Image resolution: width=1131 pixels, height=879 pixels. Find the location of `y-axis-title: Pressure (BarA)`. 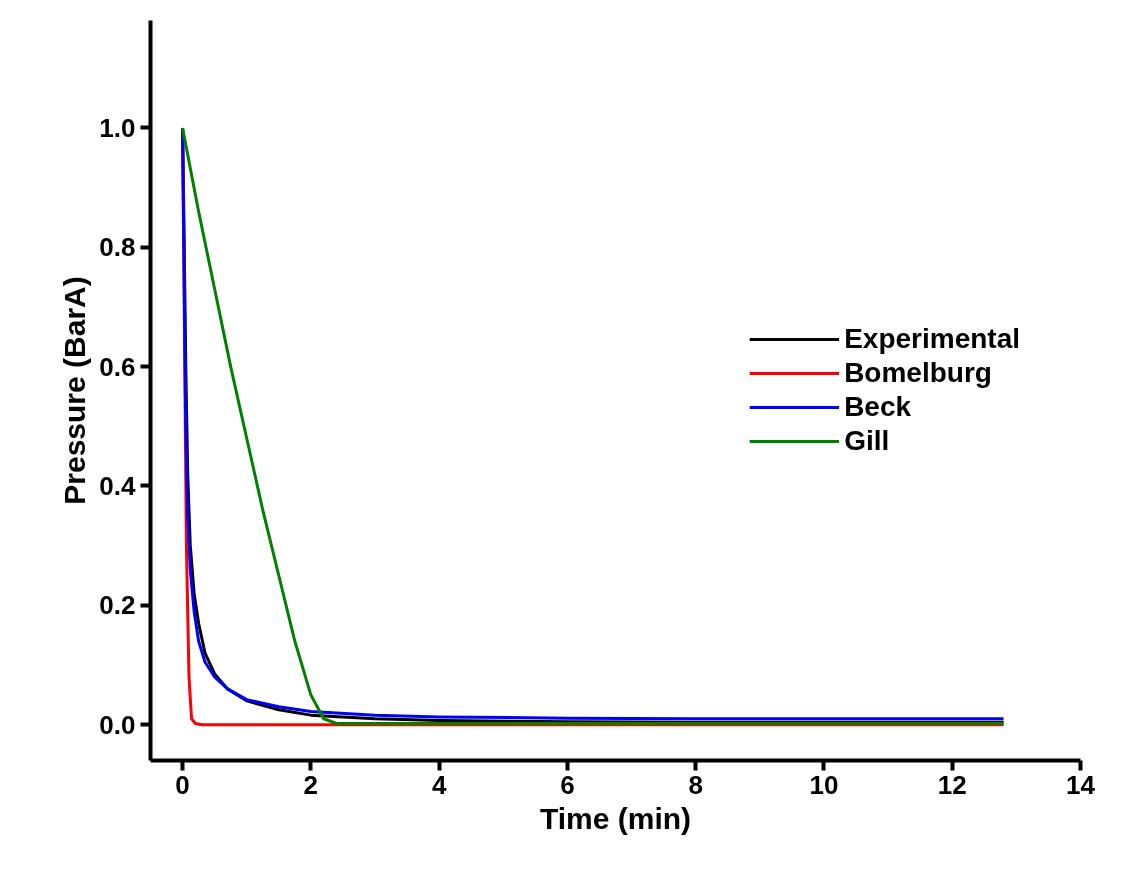

y-axis-title: Pressure (BarA) is located at coordinates (75, 390).